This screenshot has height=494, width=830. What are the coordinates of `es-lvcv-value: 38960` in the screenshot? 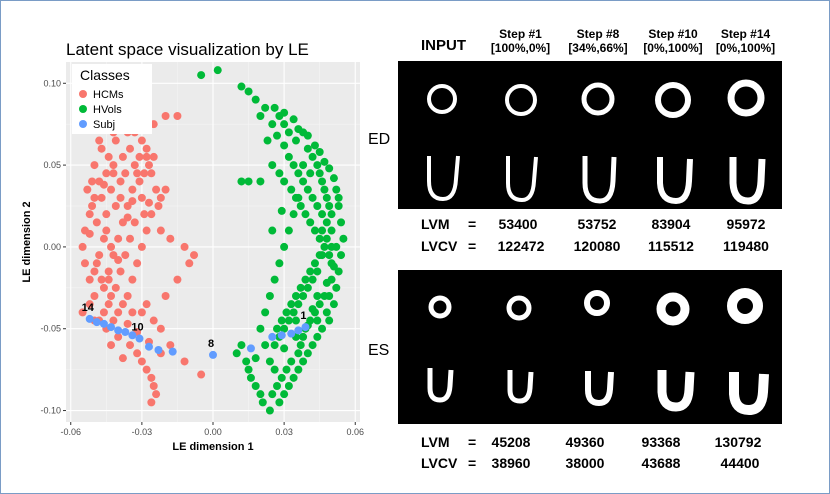 It's located at (511, 463).